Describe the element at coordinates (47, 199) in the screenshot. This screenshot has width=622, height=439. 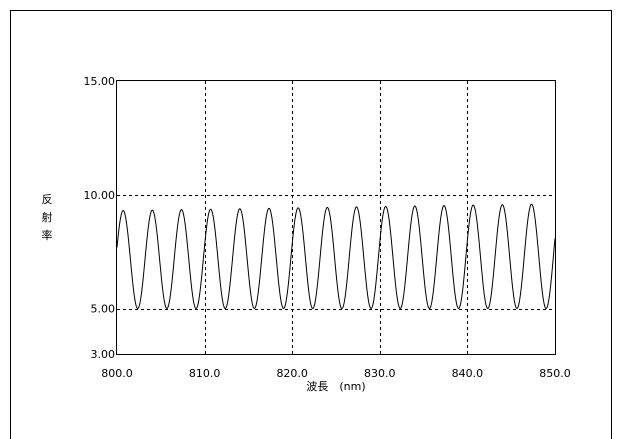
I see `y-axis-label-char: 反` at that location.